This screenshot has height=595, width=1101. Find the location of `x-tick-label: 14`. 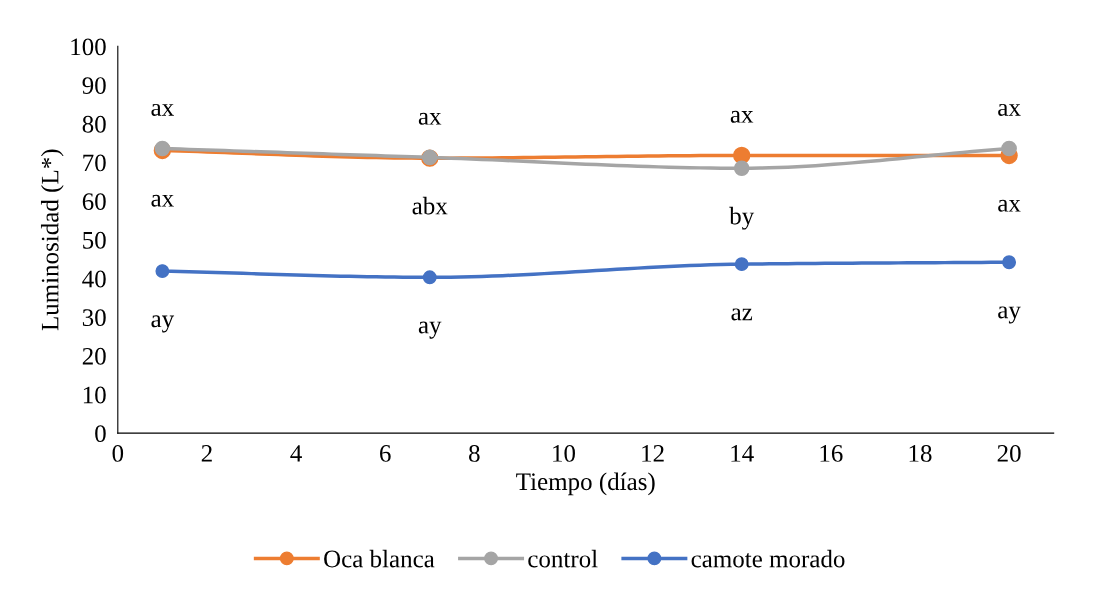

x-tick-label: 14 is located at coordinates (742, 453).